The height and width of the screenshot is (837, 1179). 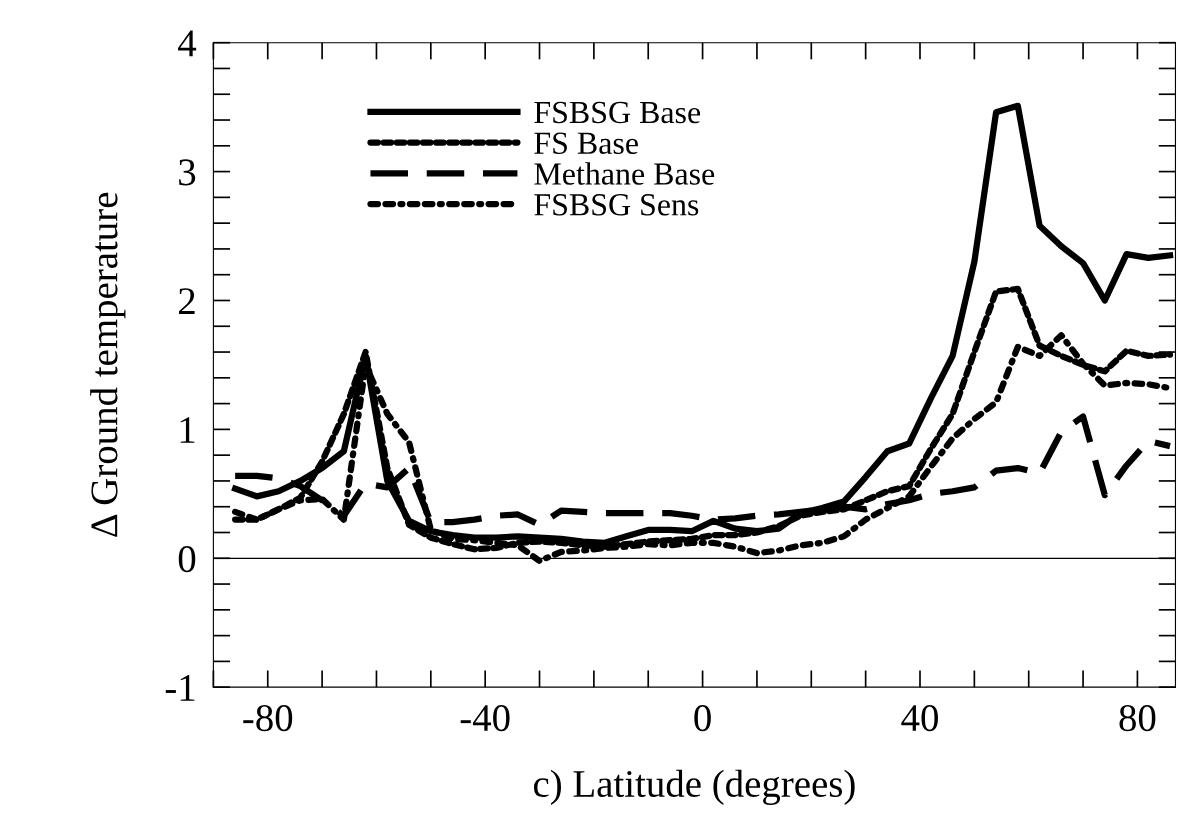 What do you see at coordinates (1137, 718) in the screenshot?
I see `x-tick-label: 80` at bounding box center [1137, 718].